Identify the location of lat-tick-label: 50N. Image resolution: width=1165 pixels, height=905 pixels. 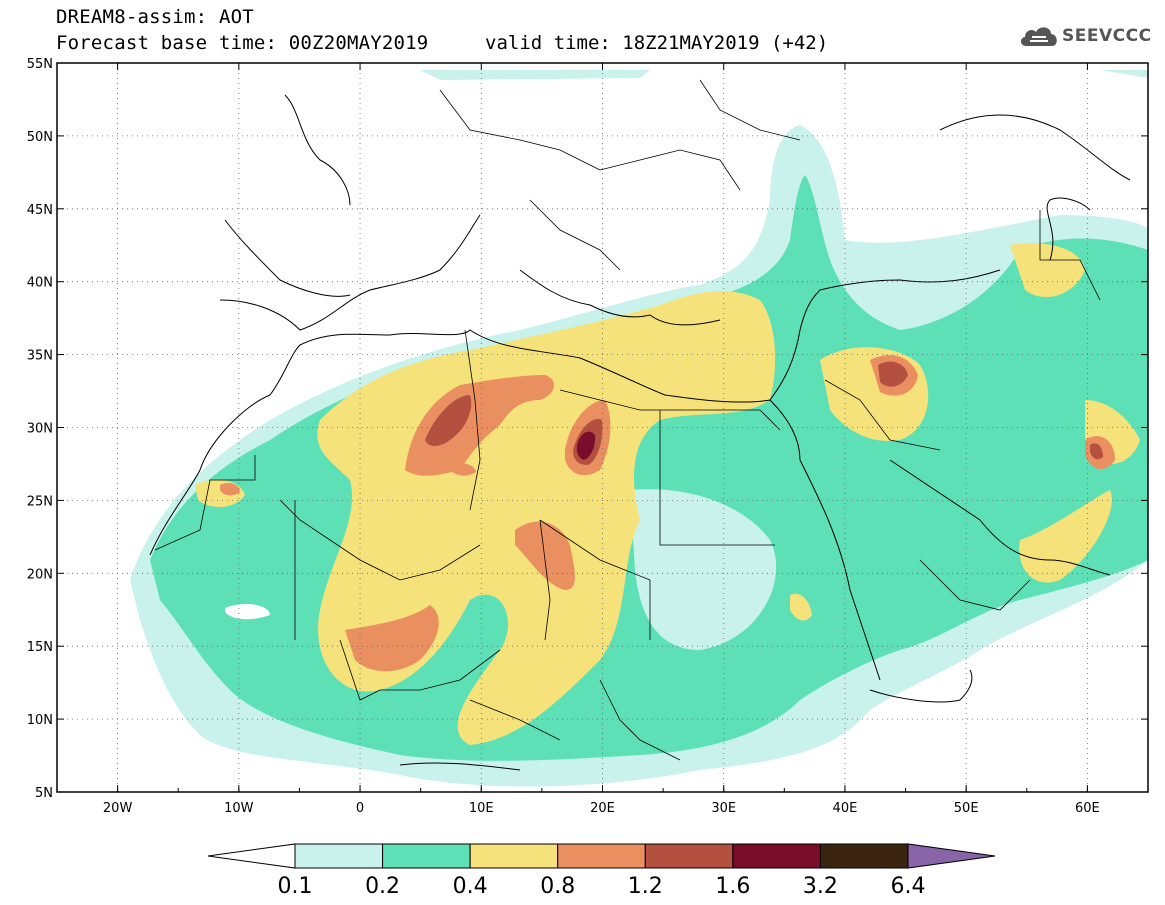
(40, 137).